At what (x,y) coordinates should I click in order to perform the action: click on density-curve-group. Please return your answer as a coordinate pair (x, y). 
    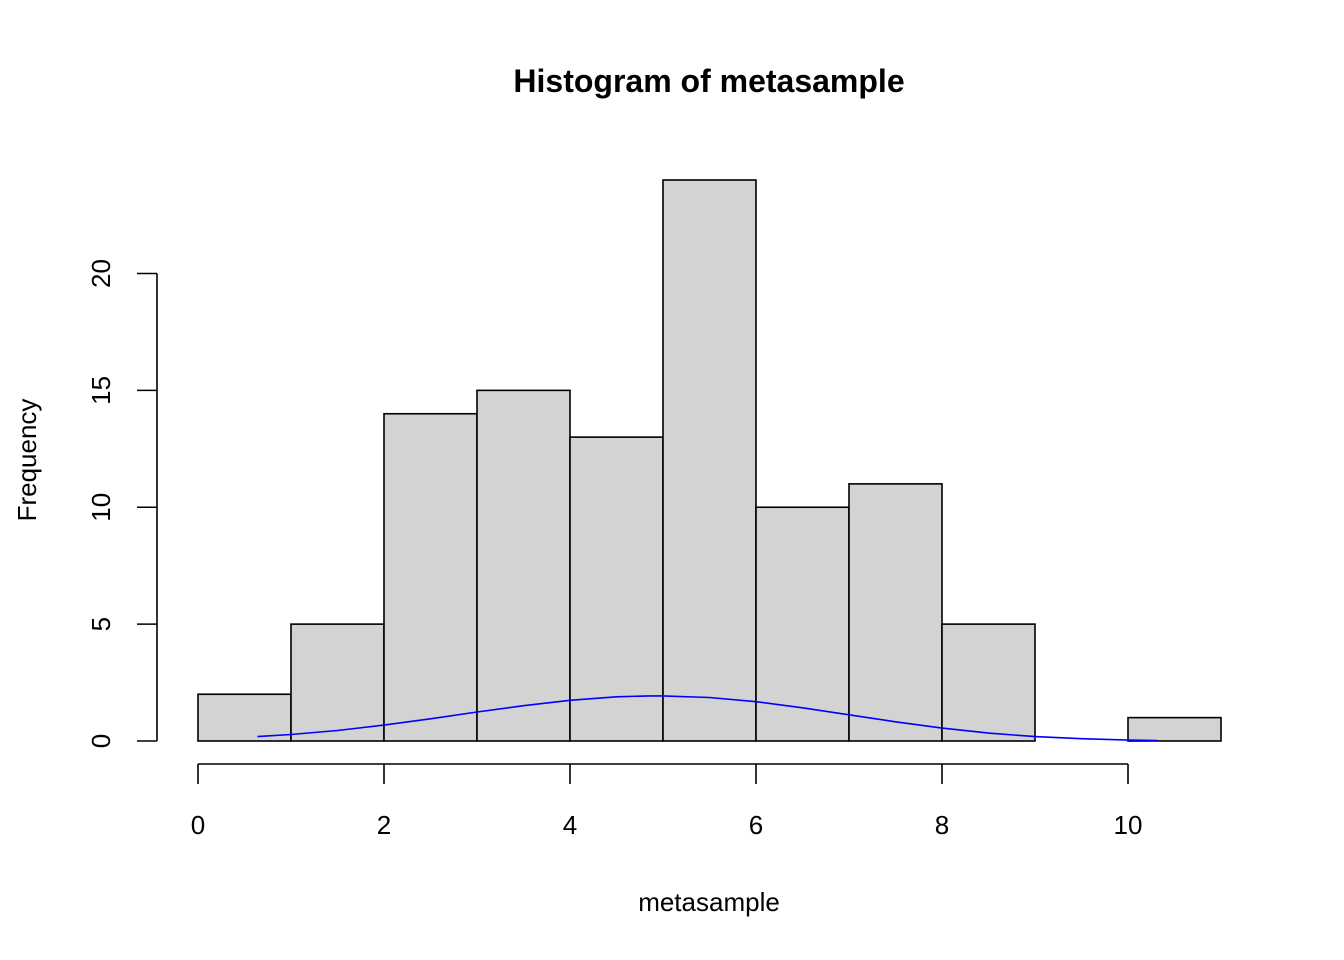
    Looking at the image, I should click on (707, 718).